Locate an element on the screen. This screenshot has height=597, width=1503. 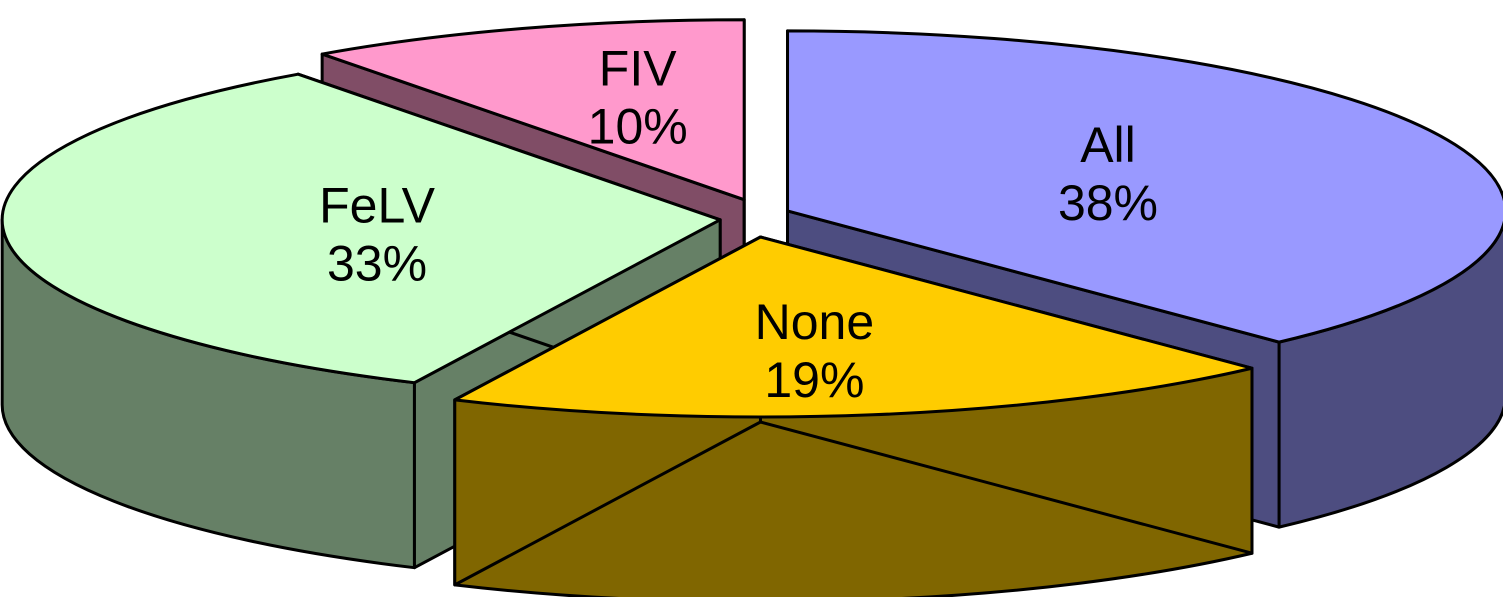
slice-name-none: None is located at coordinates (815, 322).